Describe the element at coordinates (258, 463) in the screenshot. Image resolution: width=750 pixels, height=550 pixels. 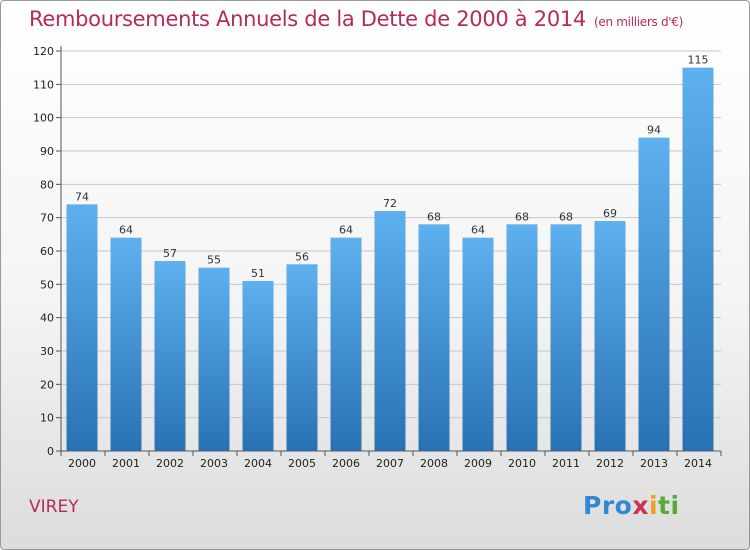
I see `x-tick-label: 2004` at that location.